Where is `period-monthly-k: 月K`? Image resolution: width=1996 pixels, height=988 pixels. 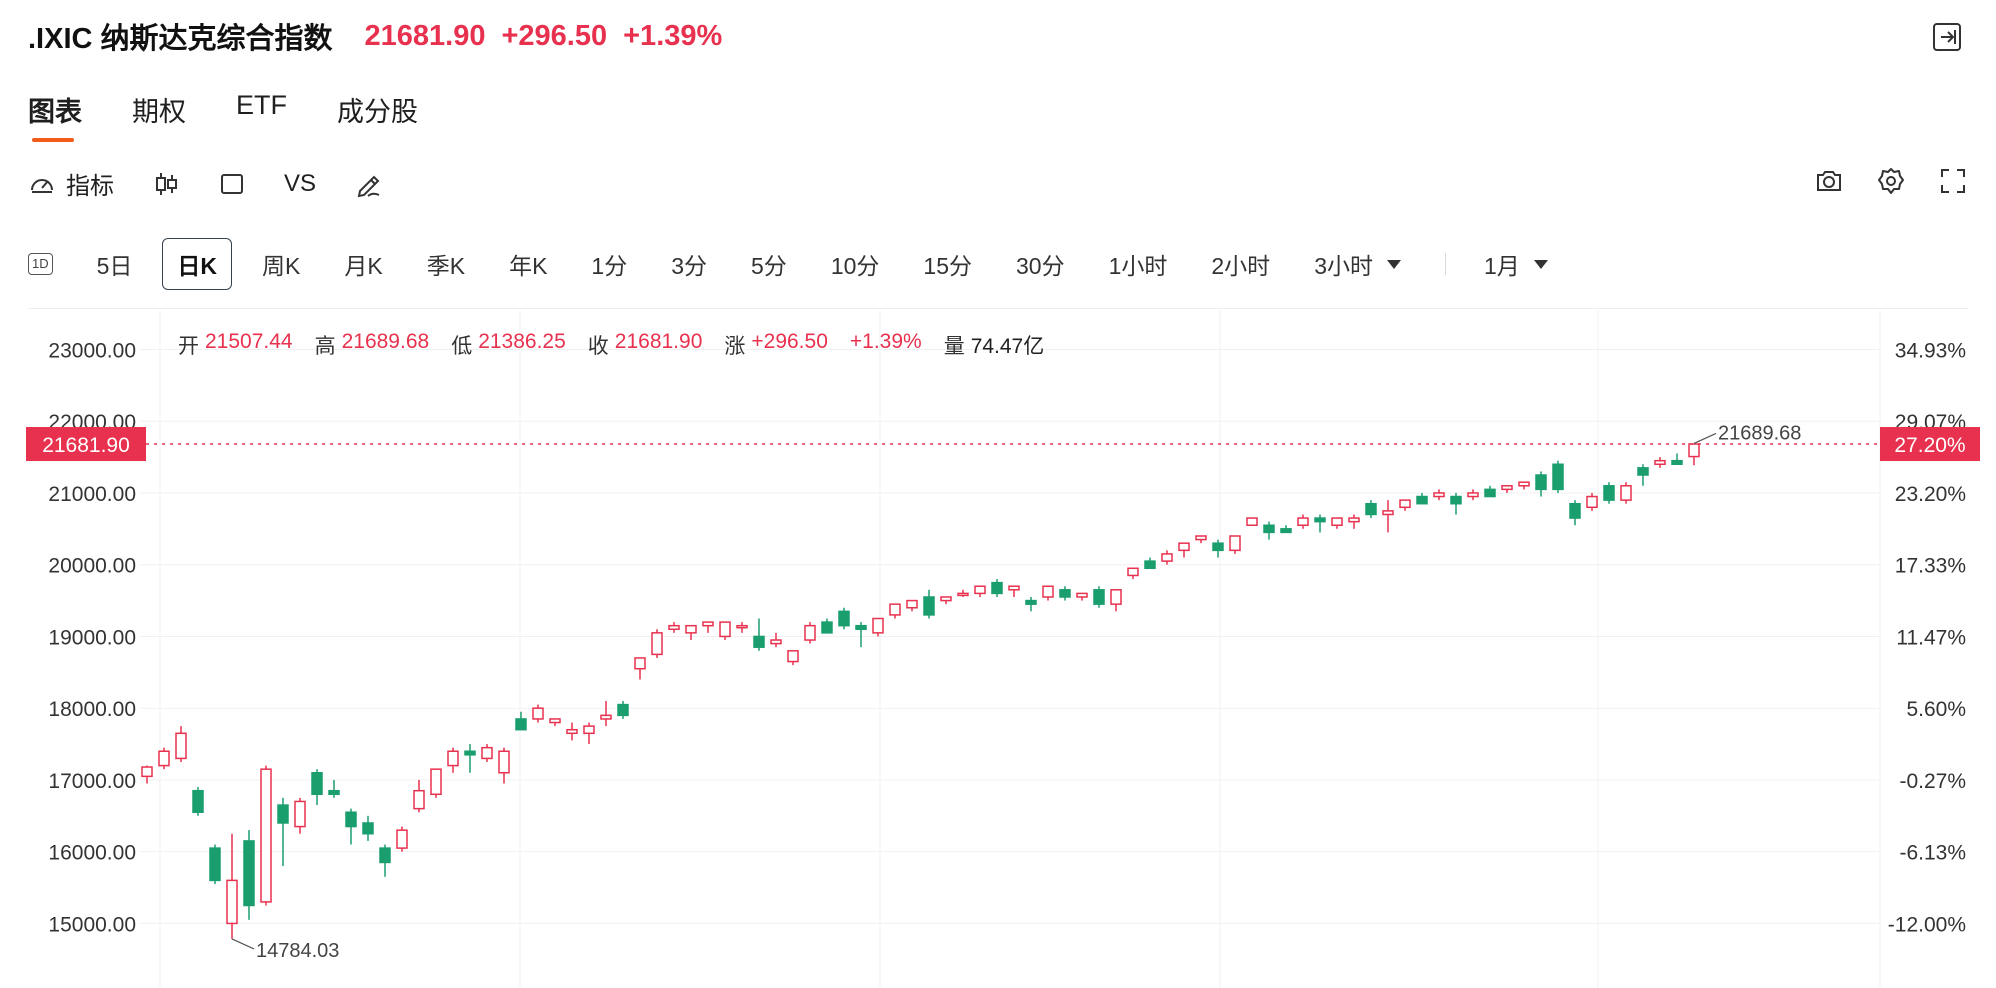 period-monthly-k: 月K is located at coordinates (363, 266).